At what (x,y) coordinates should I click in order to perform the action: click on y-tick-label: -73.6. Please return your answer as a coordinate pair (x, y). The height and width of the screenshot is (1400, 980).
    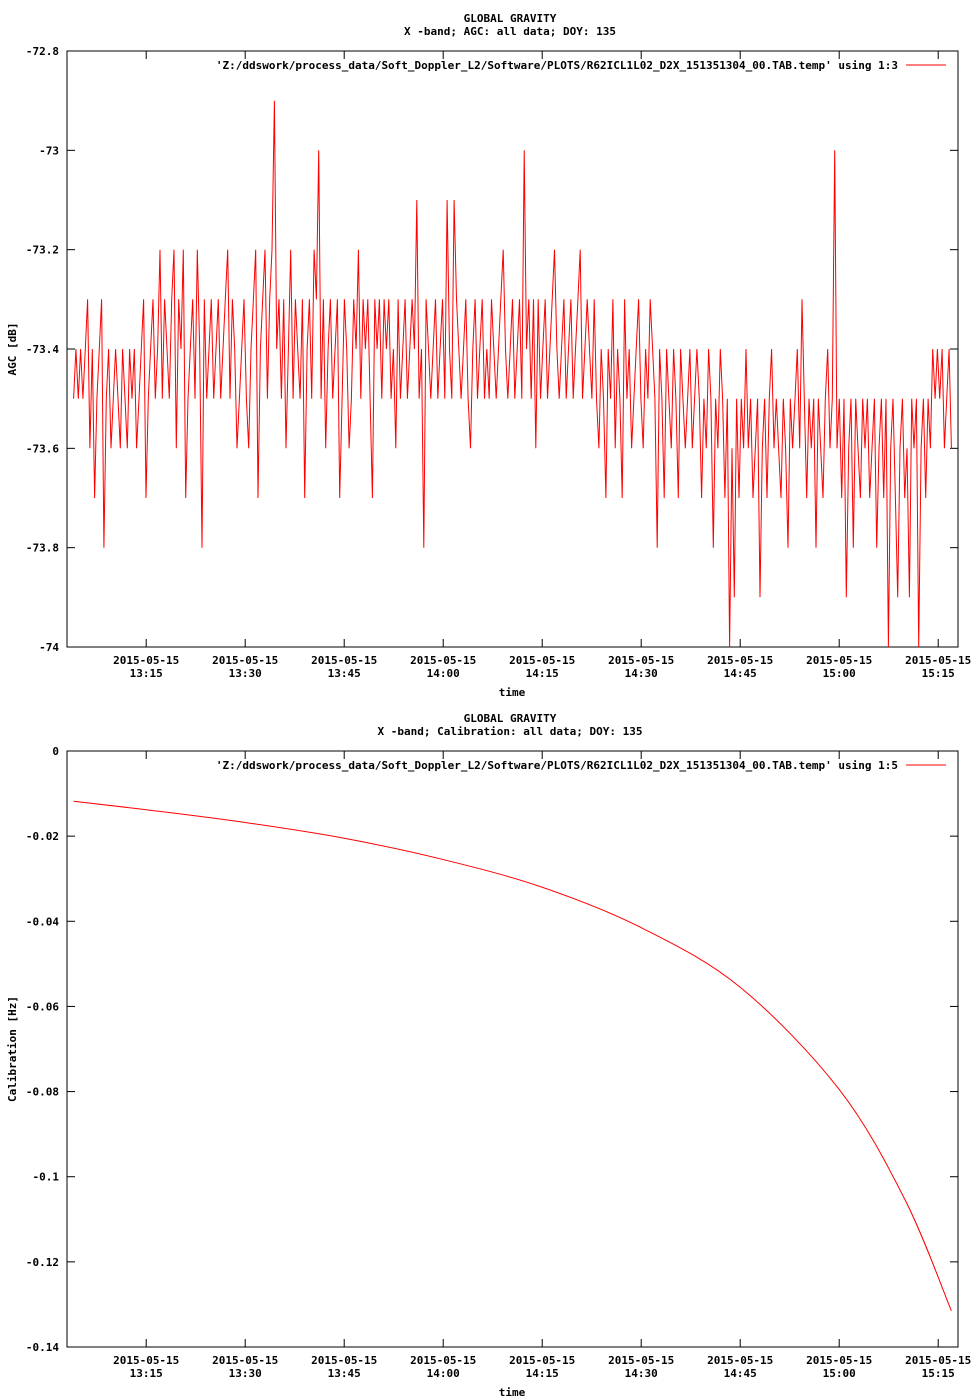
    Looking at the image, I should click on (42, 448).